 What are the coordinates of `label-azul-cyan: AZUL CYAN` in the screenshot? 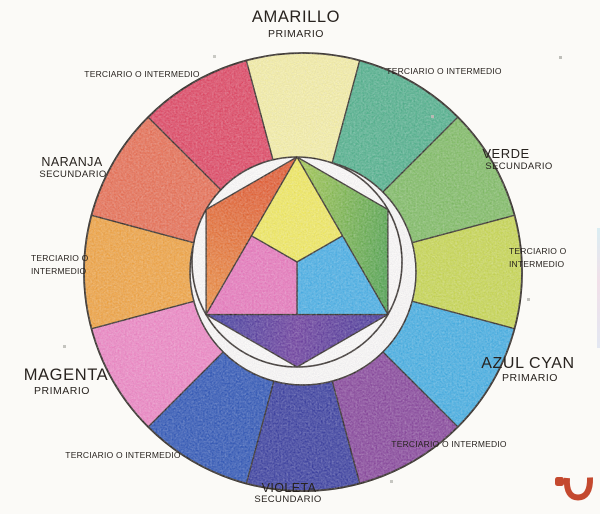 It's located at (528, 363).